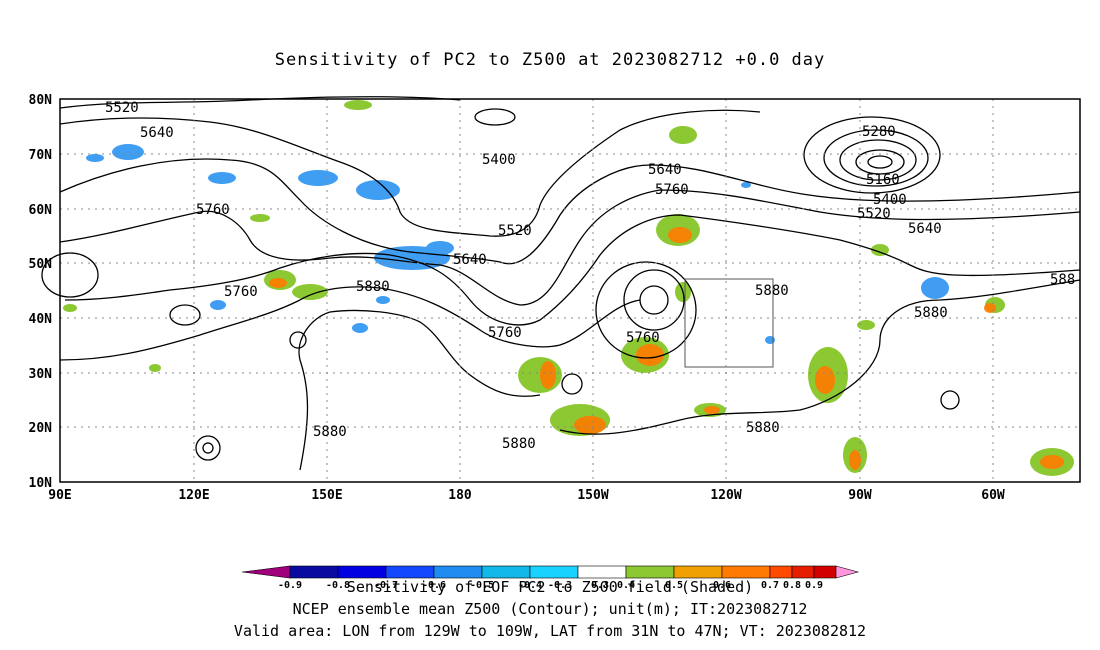 This screenshot has height=650, width=1100. Describe the element at coordinates (770, 585) in the screenshot. I see `colorbar-tick-label: 0.7` at that location.